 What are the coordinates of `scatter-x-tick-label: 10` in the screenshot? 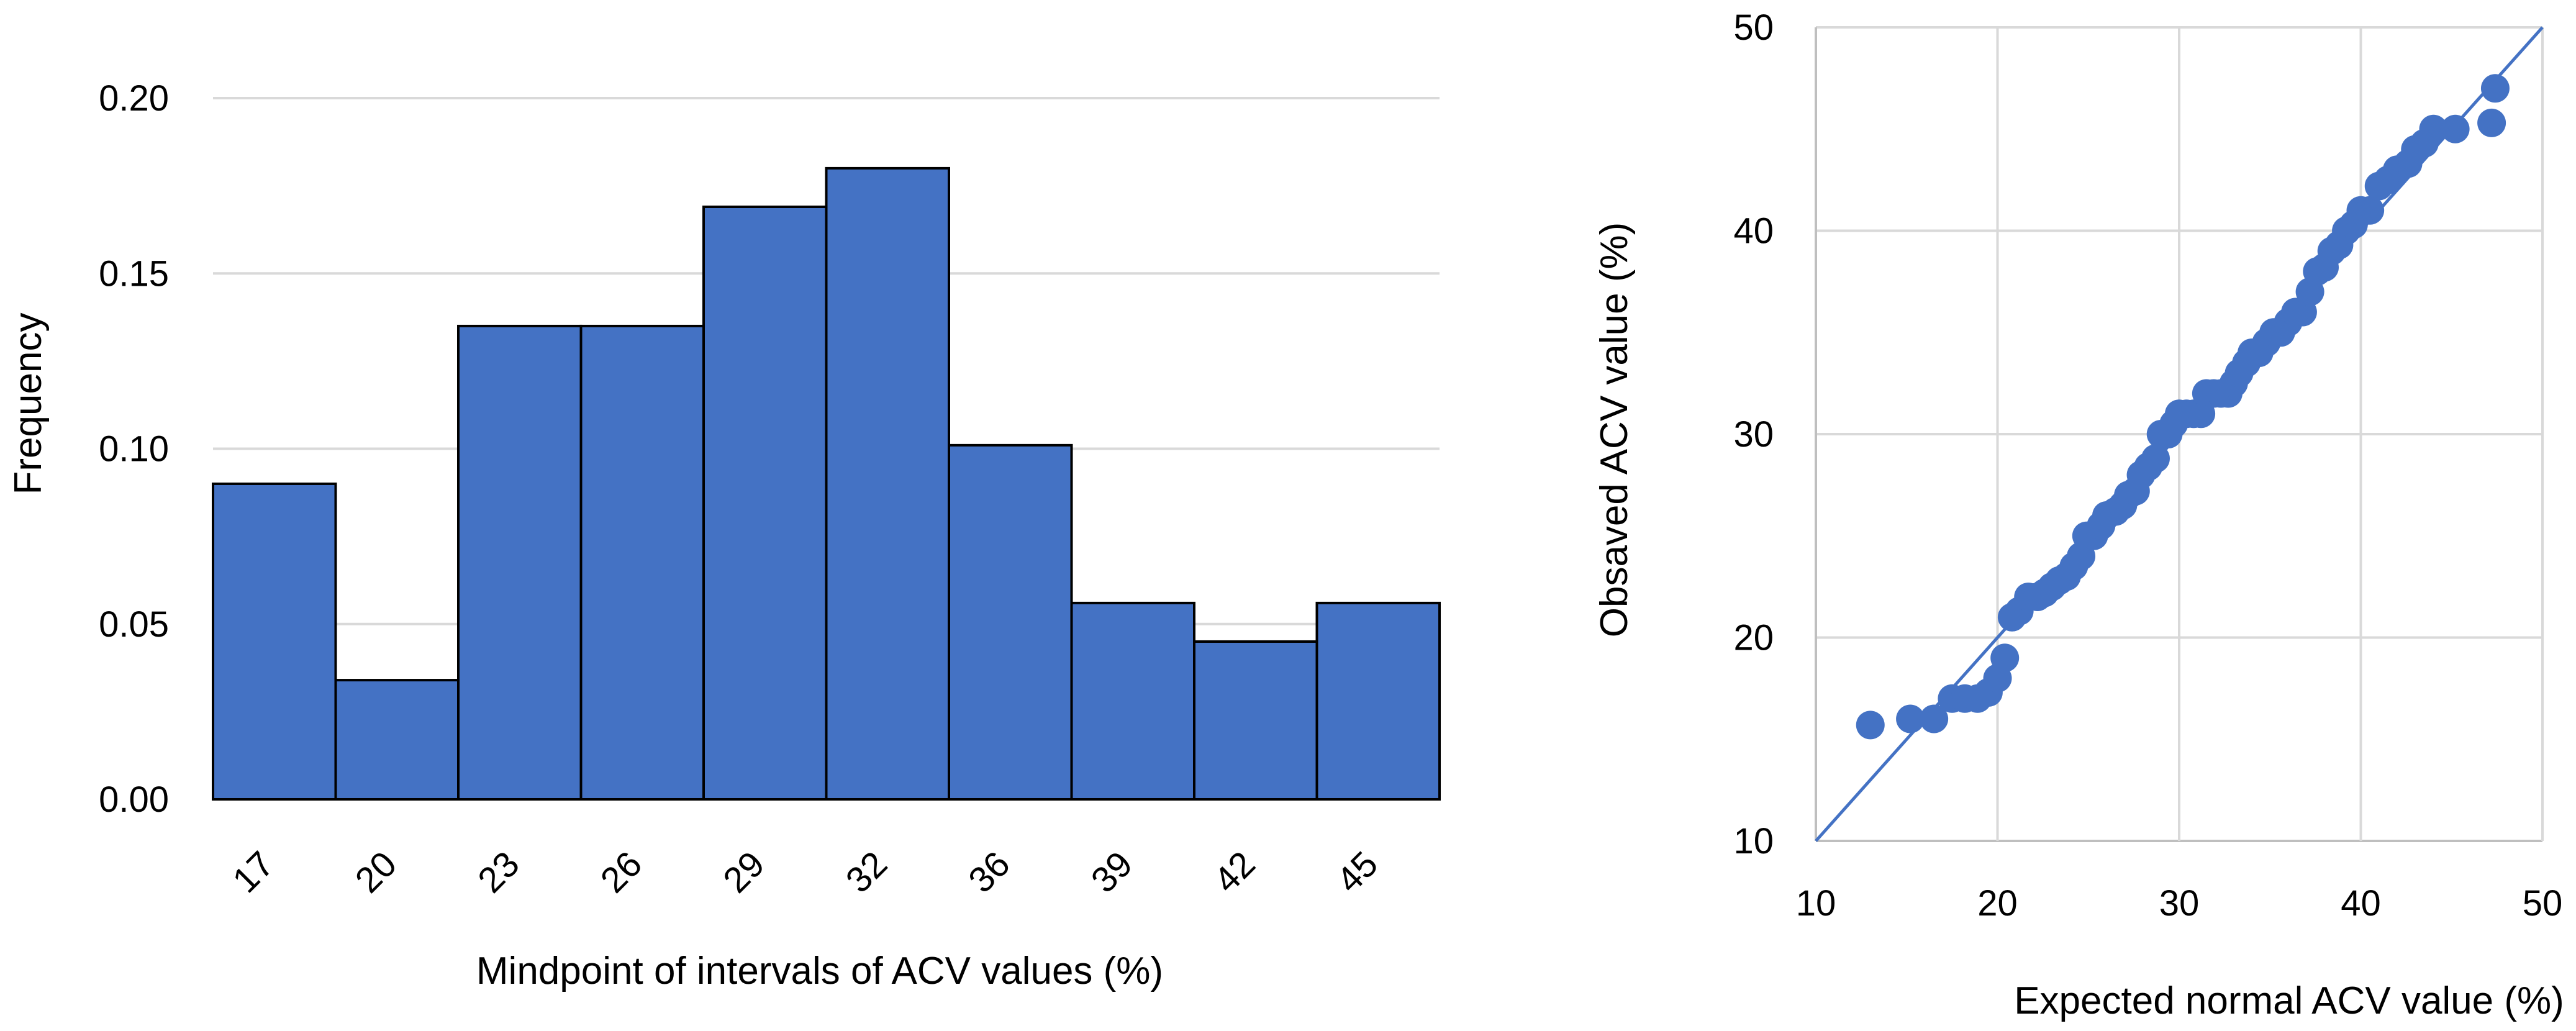 It's located at (1816, 903).